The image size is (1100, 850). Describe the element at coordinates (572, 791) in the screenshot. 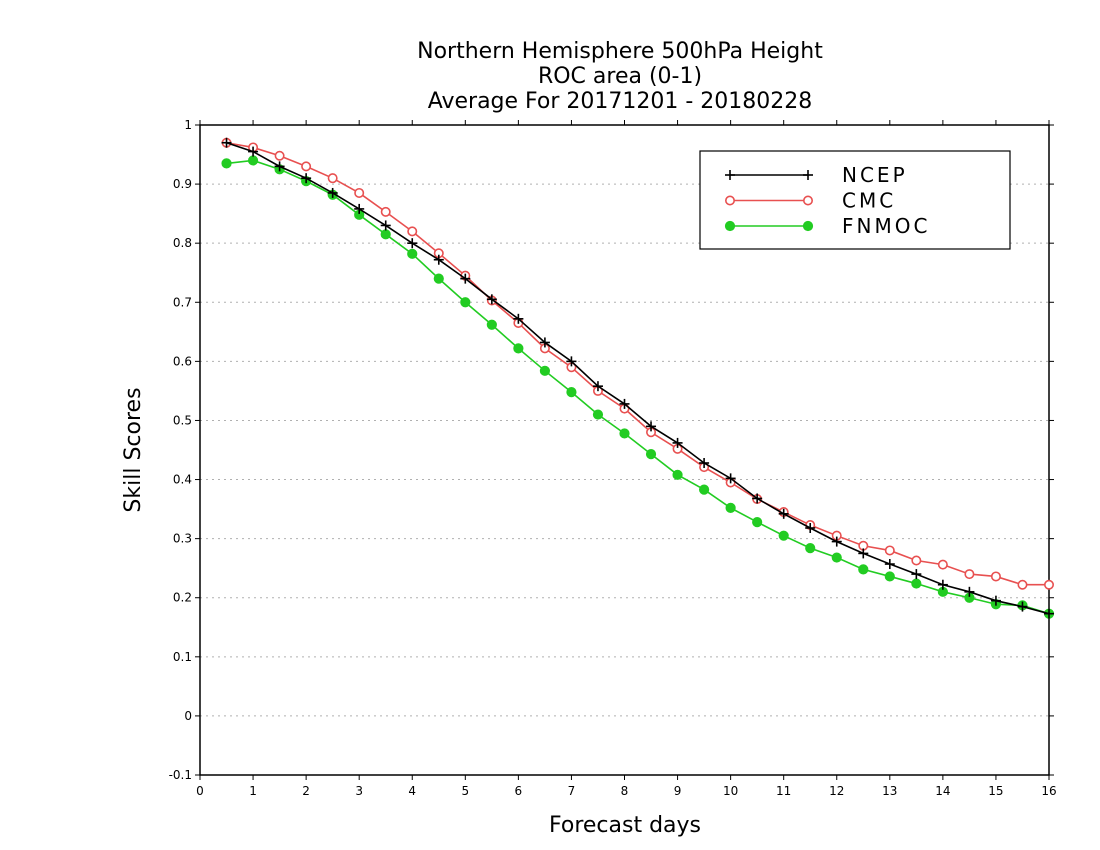

I see `x-tick-label-7: 7` at that location.